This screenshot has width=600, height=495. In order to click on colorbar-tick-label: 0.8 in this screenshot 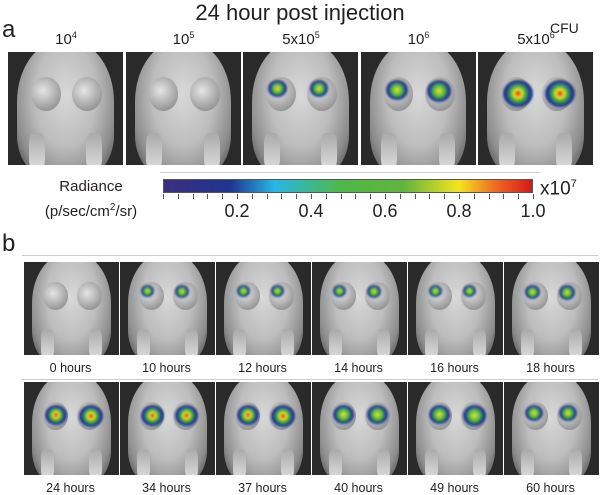, I will do `click(459, 211)`.